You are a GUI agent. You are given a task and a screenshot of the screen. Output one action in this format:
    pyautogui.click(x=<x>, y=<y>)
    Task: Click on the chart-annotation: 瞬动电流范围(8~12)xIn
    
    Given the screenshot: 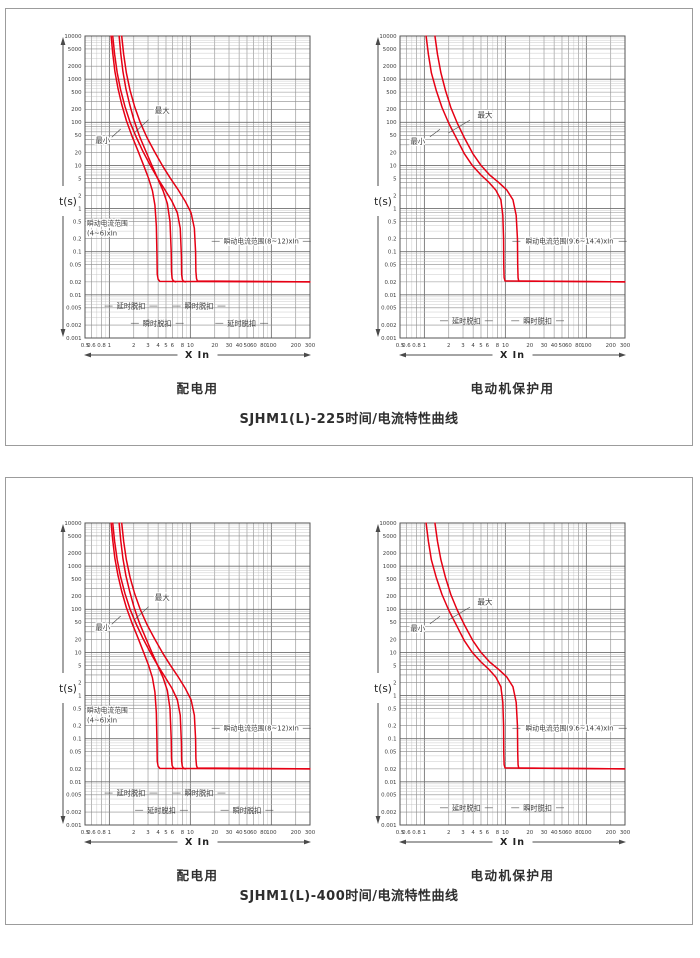 What is the action you would take?
    pyautogui.click(x=261, y=728)
    